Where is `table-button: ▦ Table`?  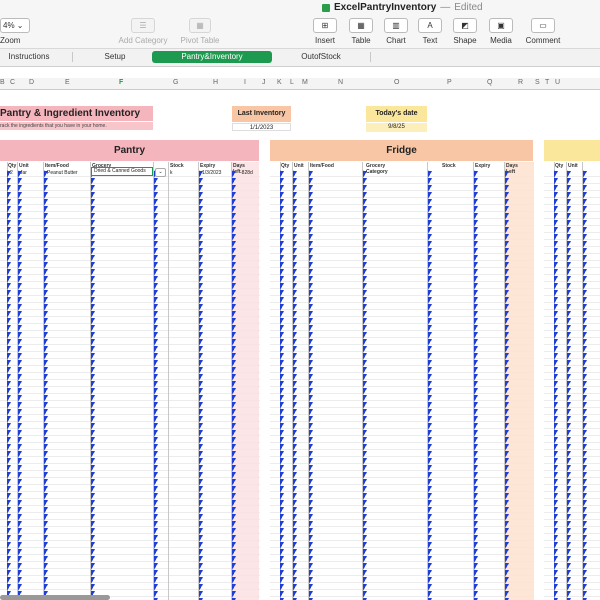 table-button: ▦ Table is located at coordinates (361, 31).